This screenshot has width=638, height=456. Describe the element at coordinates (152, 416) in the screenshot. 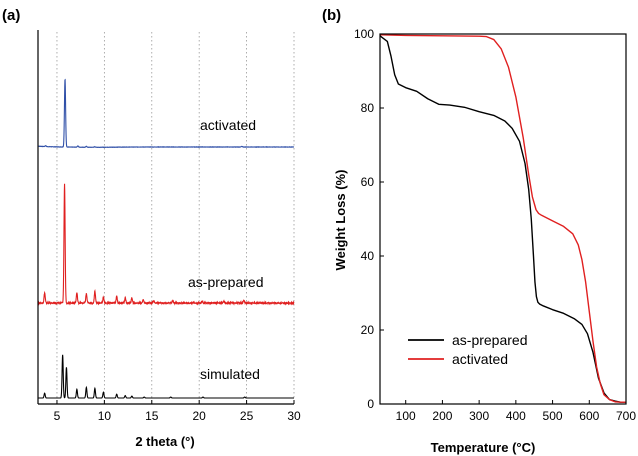

I see `panel-a-x-tick-label: 15` at that location.